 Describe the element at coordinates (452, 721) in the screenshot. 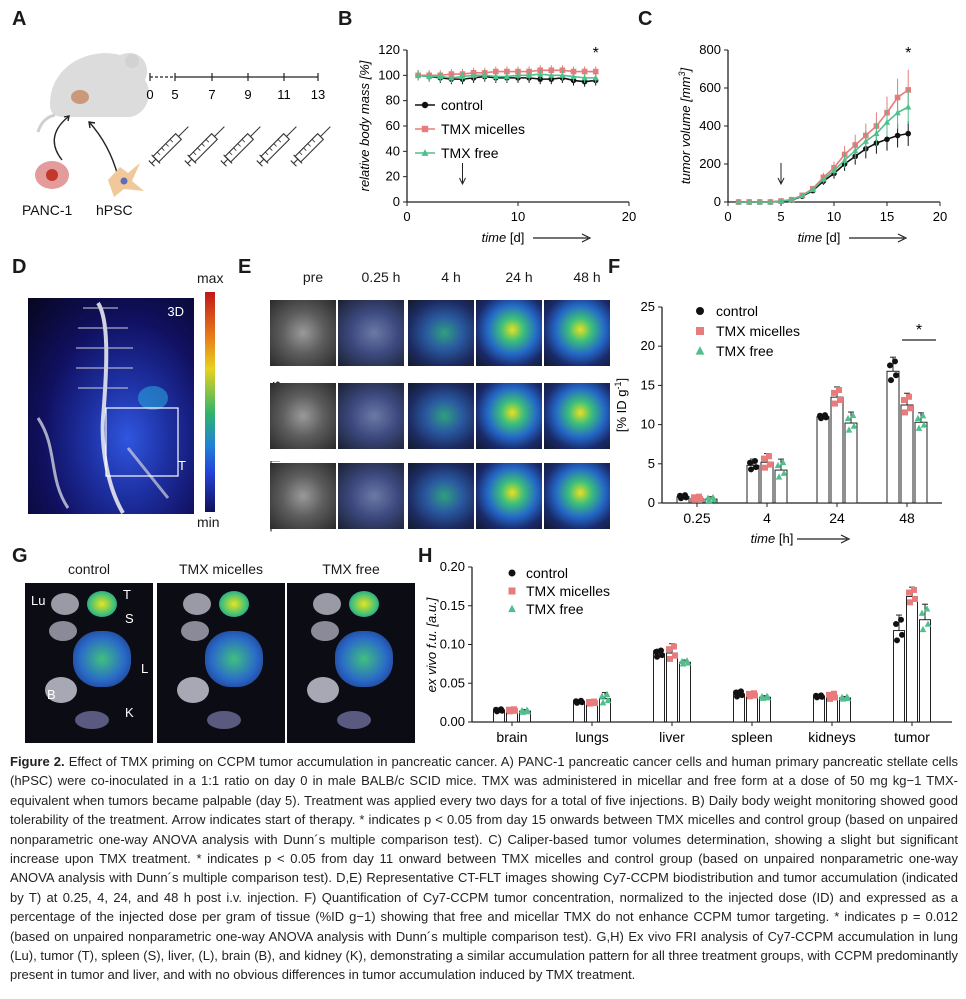

I see `y-tick-label: 0.00` at that location.